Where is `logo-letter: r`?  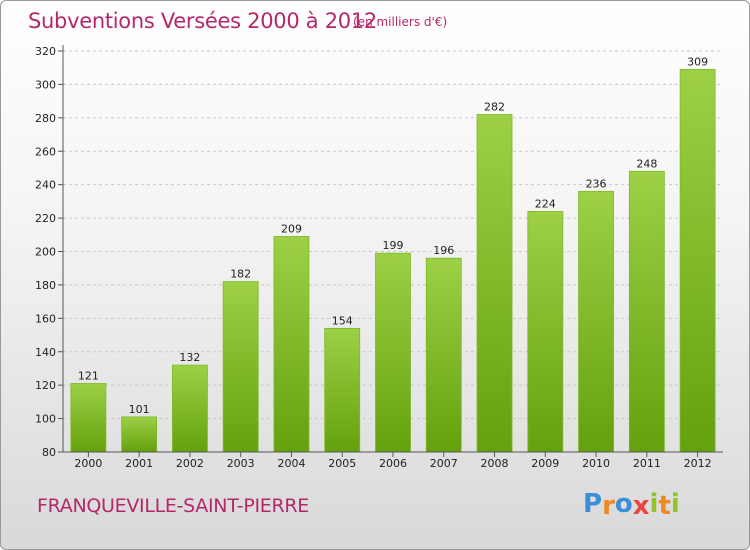 logo-letter: r is located at coordinates (608, 506).